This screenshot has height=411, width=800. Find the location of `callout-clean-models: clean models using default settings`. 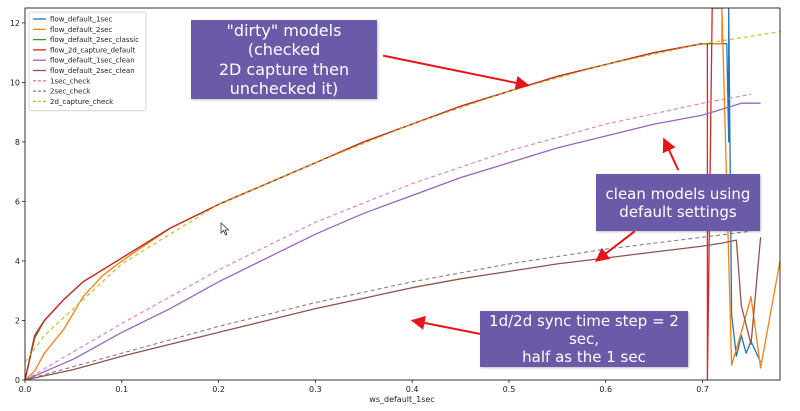

callout-clean-models: clean models using default settings is located at coordinates (678, 202).